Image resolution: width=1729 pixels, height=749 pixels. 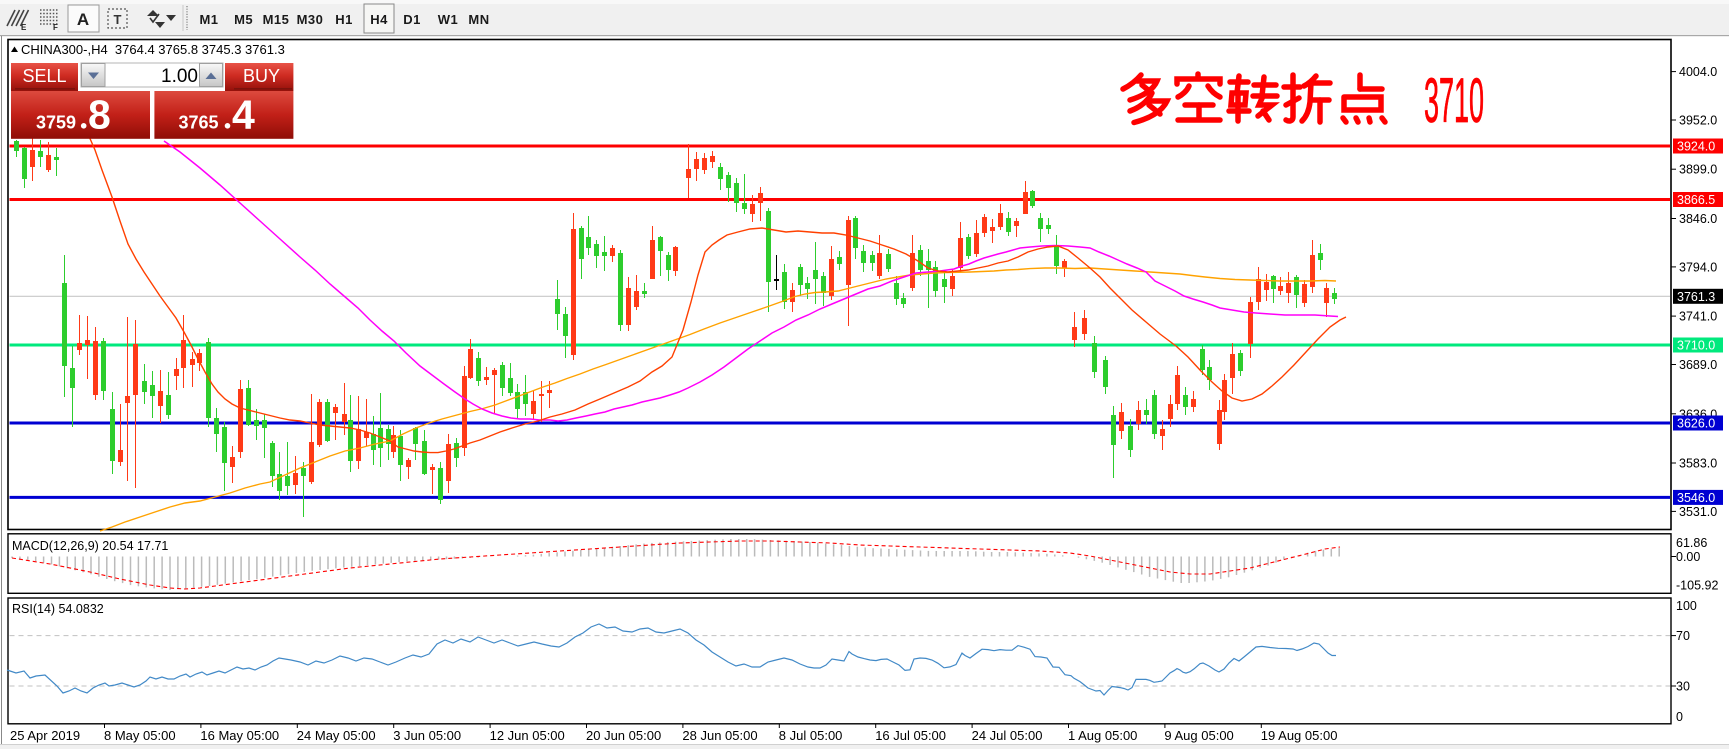 I want to click on svg-text: F, so click(x=55, y=27).